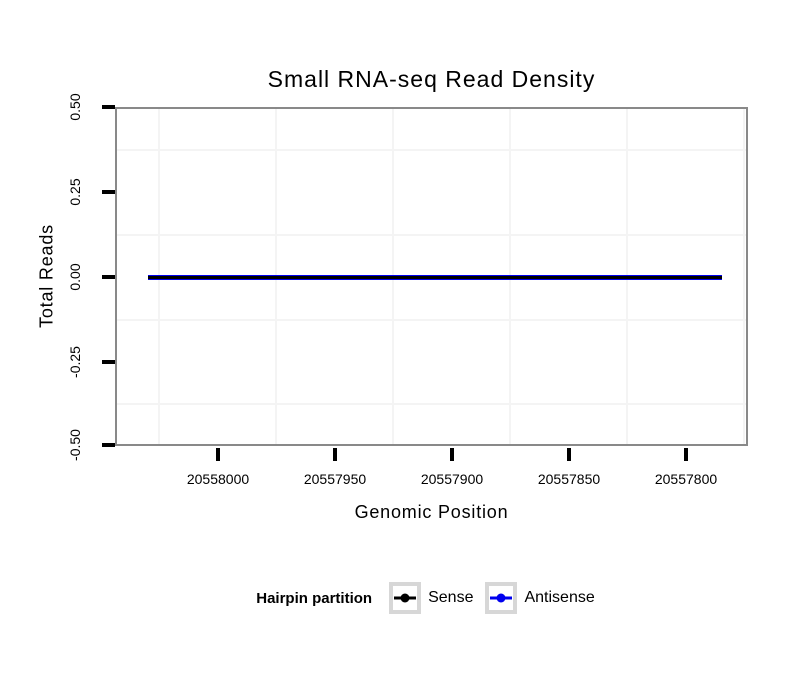  I want to click on y-tick-label: 0.25, so click(75, 192).